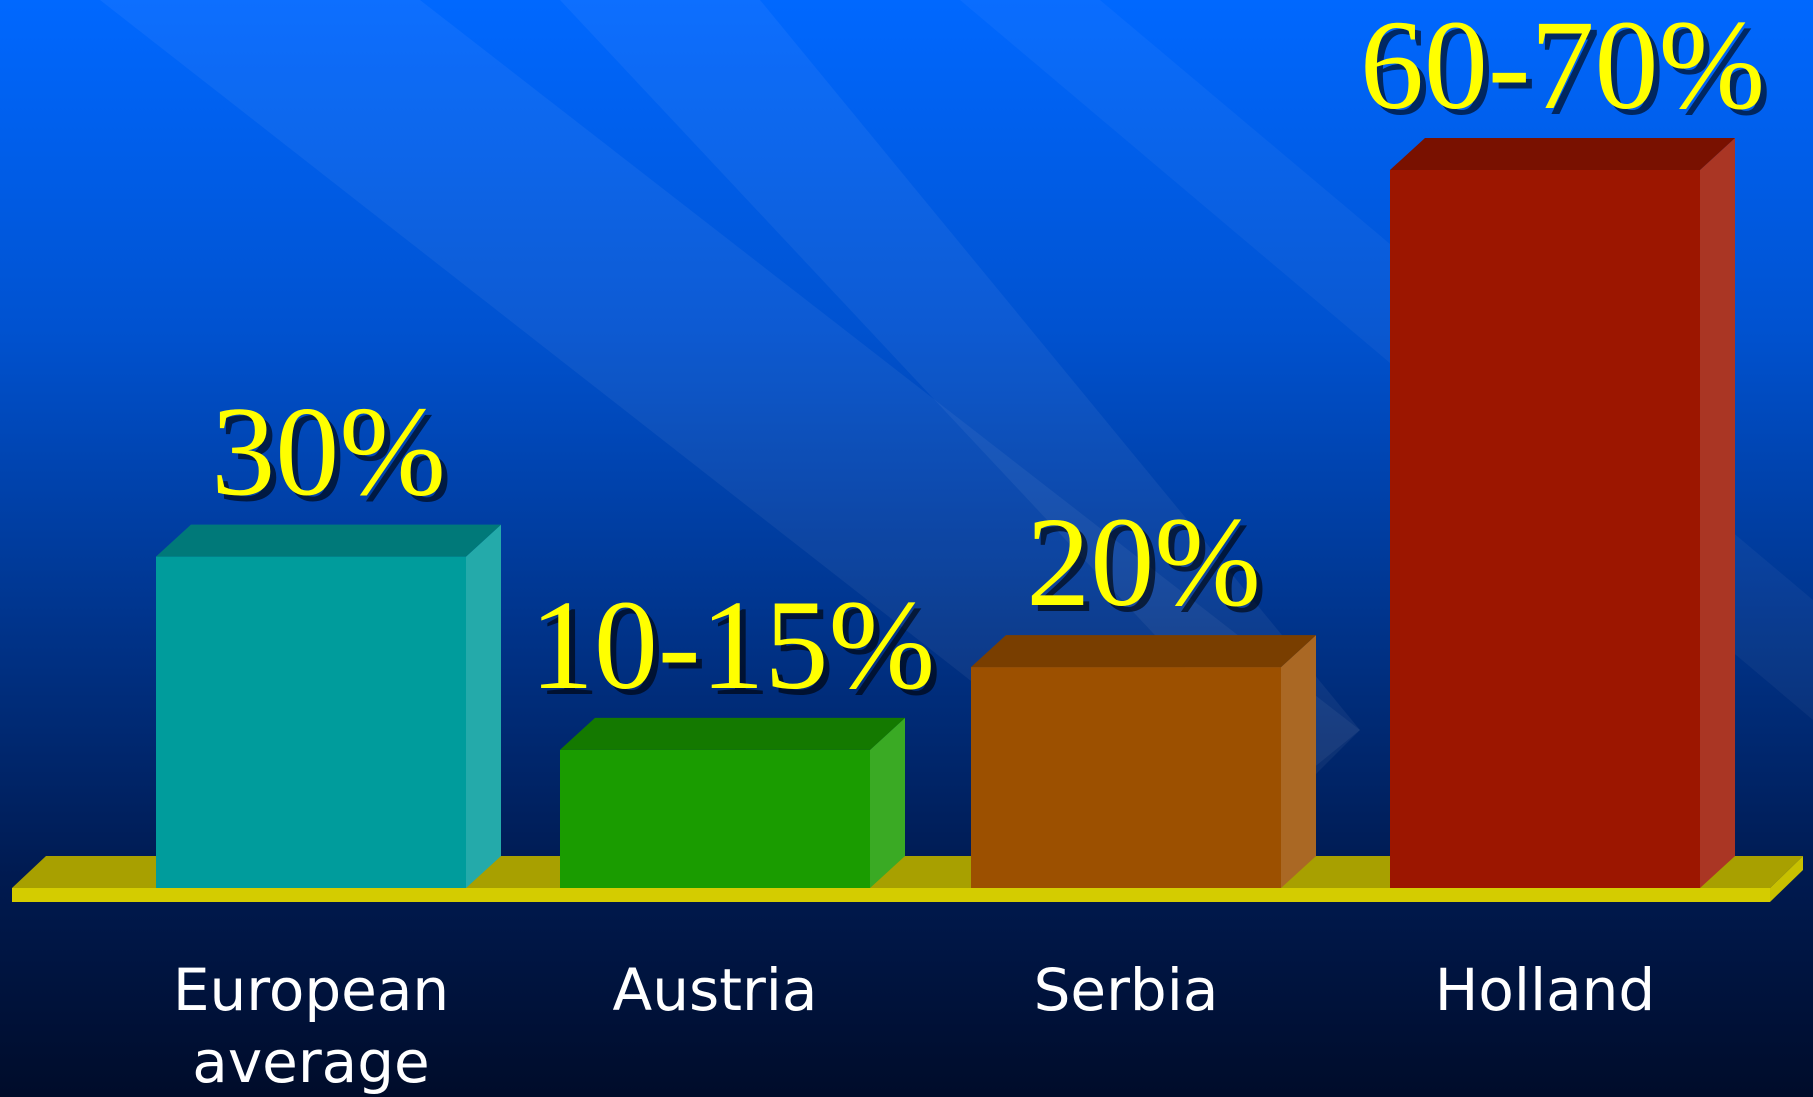  I want to click on value-label-shadow: 60-70%, so click(1568, 71).